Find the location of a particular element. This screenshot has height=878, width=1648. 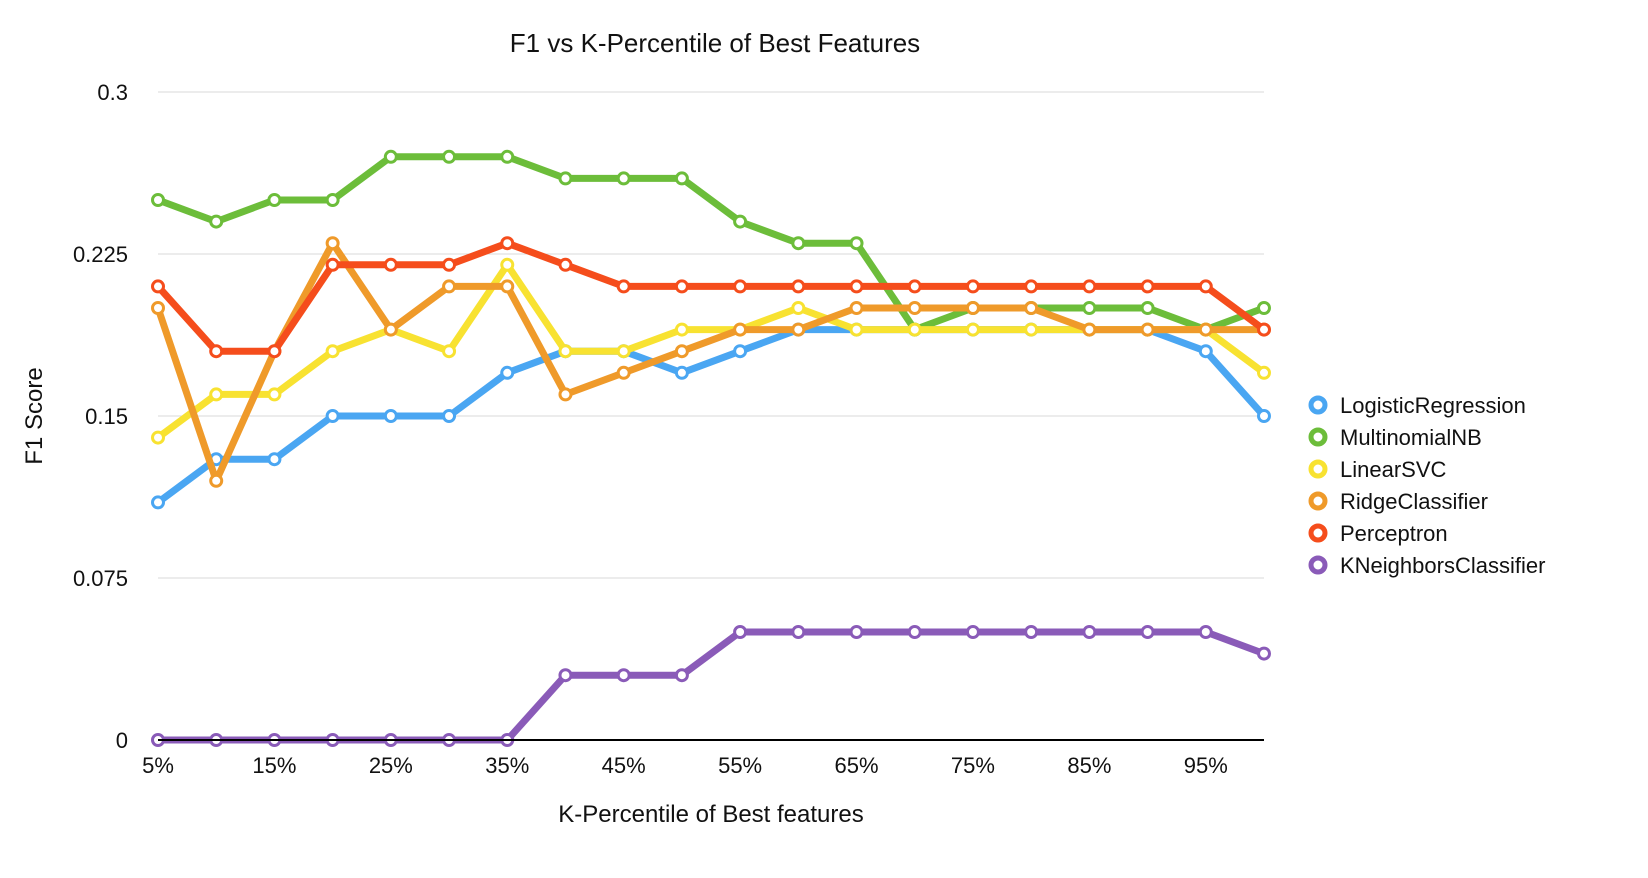

y-tick-label: 0.225 is located at coordinates (100, 254).